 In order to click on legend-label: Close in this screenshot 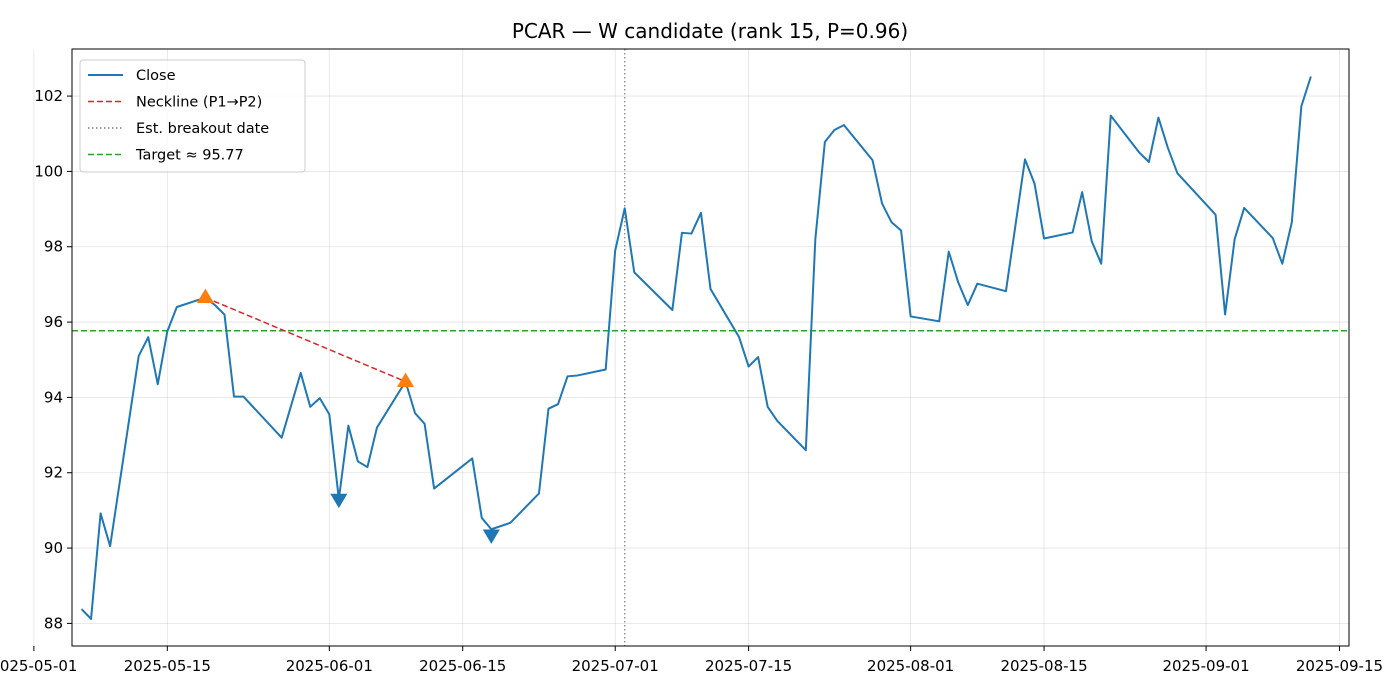, I will do `click(156, 76)`.